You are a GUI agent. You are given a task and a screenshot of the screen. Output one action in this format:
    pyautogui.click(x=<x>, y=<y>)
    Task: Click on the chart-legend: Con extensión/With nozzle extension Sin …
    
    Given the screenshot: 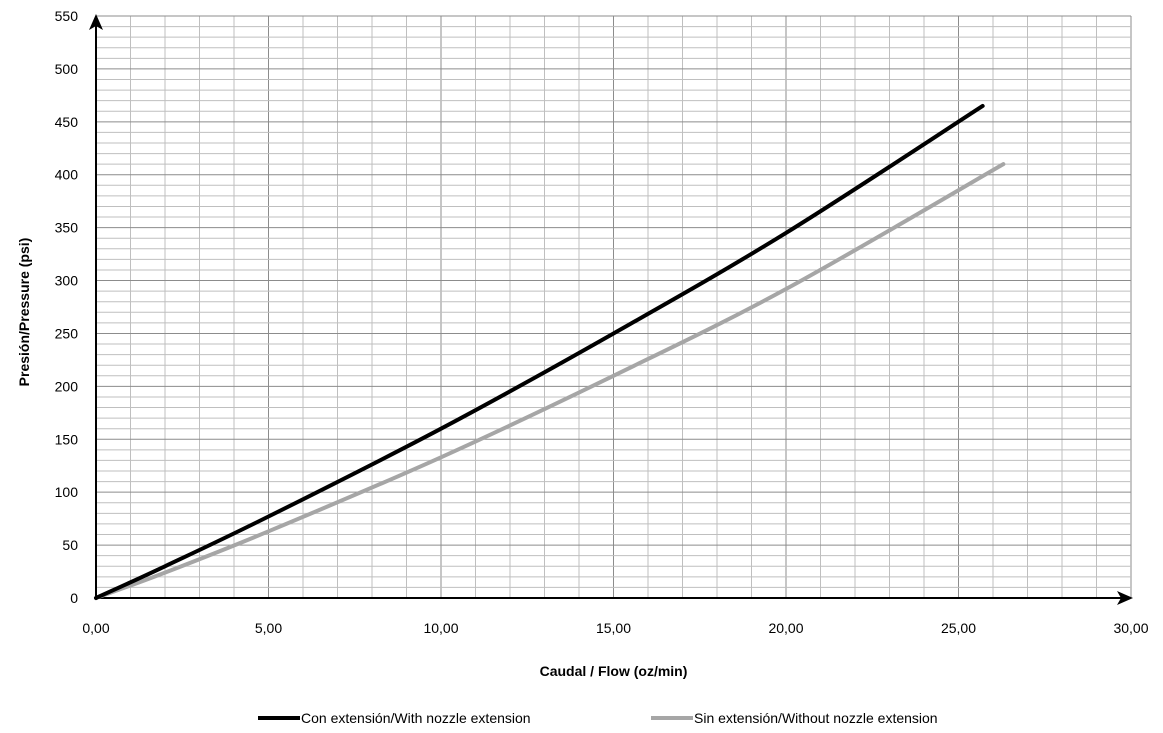 What is the action you would take?
    pyautogui.click(x=598, y=718)
    